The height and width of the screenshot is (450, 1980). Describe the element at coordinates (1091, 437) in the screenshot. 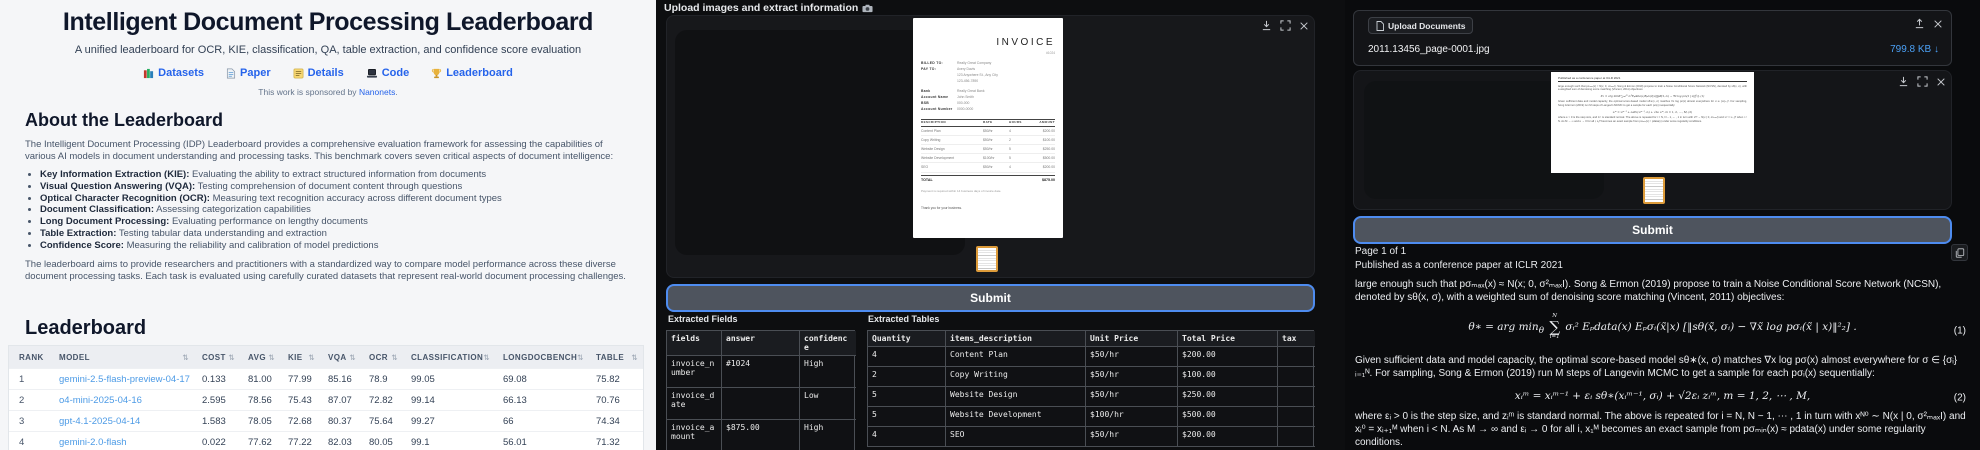

I see `tables-row: 4 SEO $50/hr $200.00` at that location.